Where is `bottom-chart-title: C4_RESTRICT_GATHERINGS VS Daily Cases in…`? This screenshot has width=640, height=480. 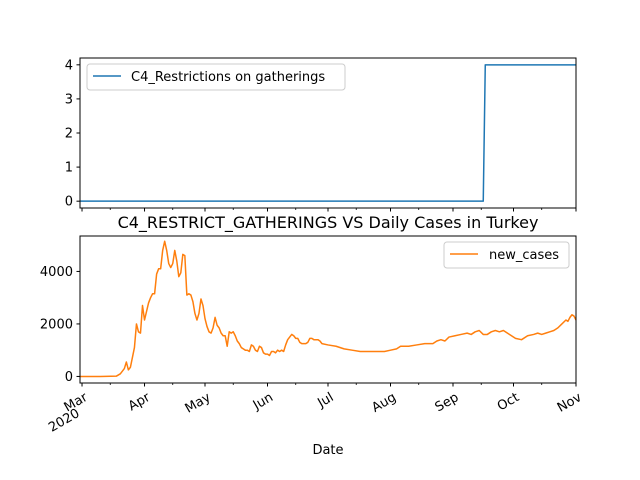
bottom-chart-title: C4_RESTRICT_GATHERINGS VS Daily Cases in… is located at coordinates (328, 223).